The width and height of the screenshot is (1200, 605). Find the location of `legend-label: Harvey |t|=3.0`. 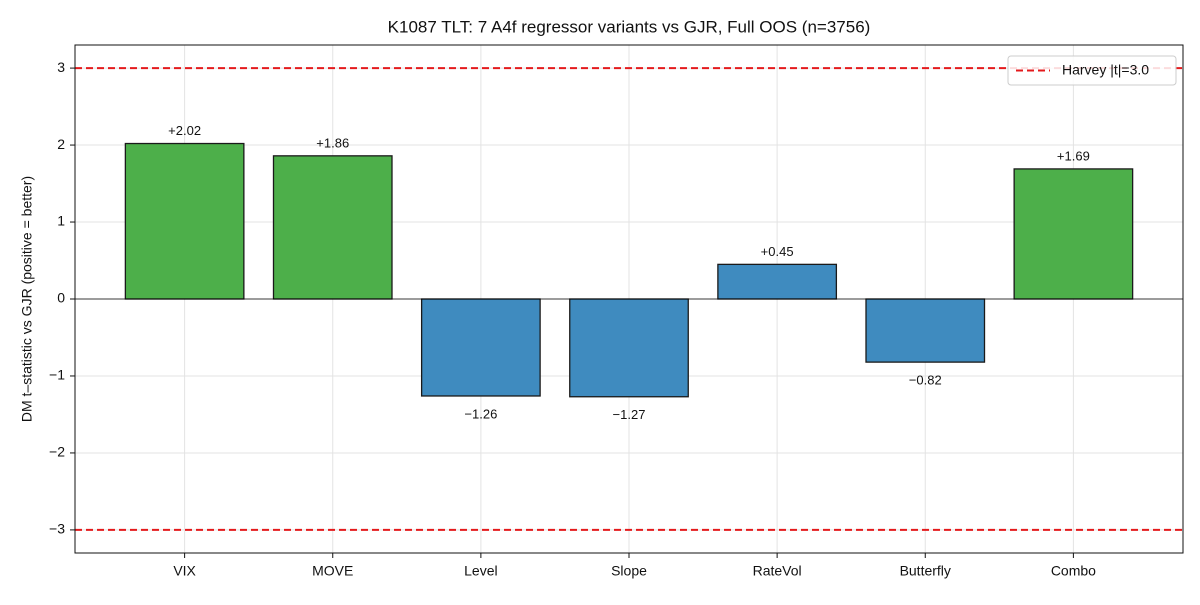

legend-label: Harvey |t|=3.0 is located at coordinates (1105, 70).